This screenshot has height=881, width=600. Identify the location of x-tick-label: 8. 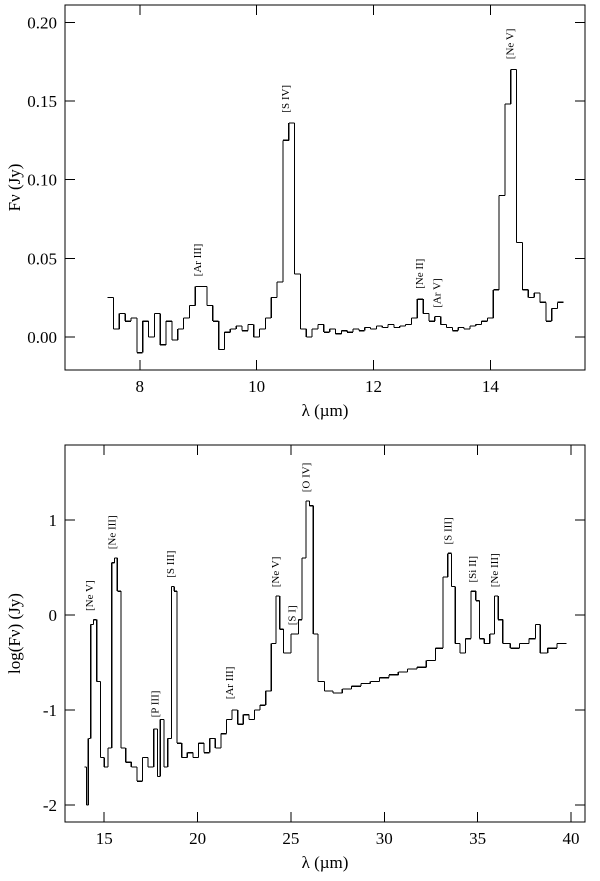
(140, 386).